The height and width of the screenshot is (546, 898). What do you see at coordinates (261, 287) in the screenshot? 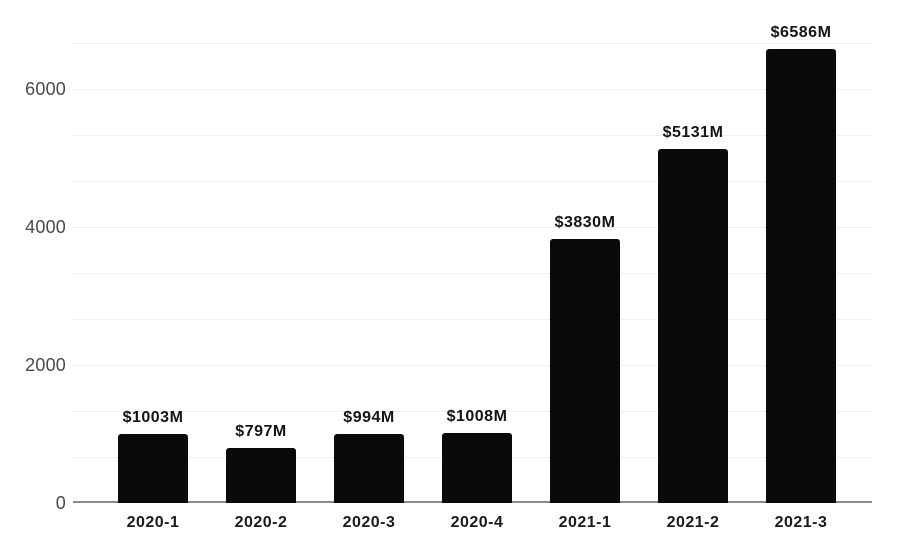
I see `bar-slot: $797M 2020-2` at bounding box center [261, 287].